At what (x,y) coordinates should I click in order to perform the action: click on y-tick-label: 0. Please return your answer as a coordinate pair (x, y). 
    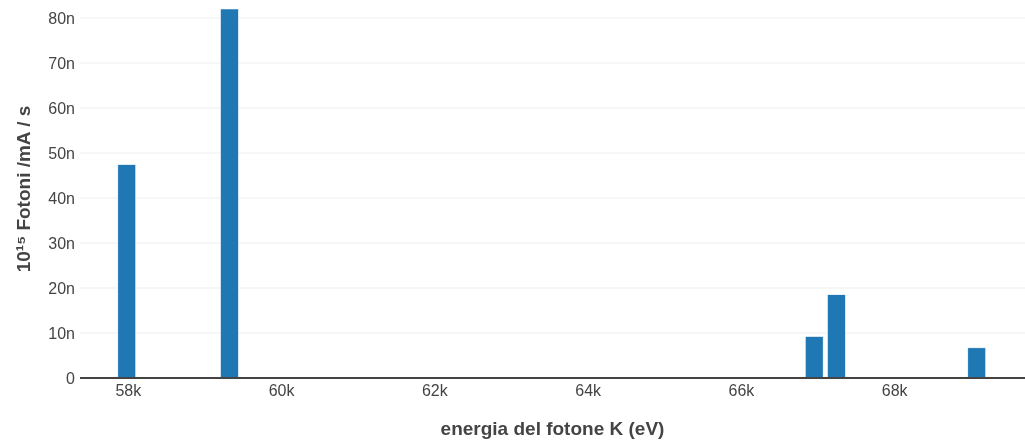
    Looking at the image, I should click on (71, 378).